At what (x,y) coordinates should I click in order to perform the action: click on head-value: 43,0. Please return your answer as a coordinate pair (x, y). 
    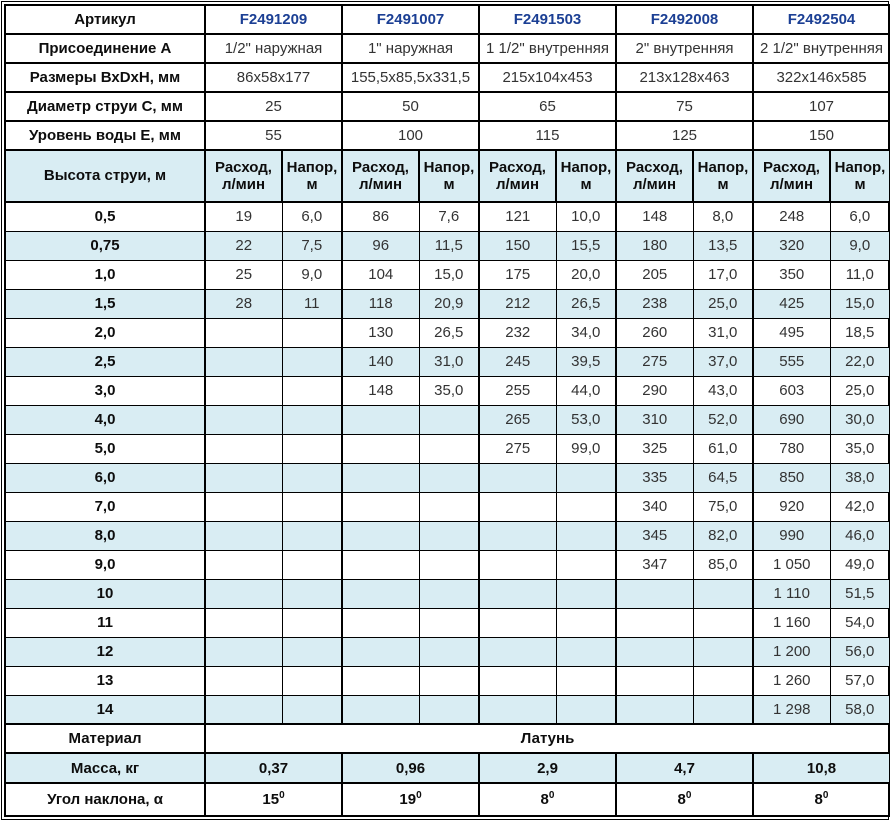
    Looking at the image, I should click on (723, 390).